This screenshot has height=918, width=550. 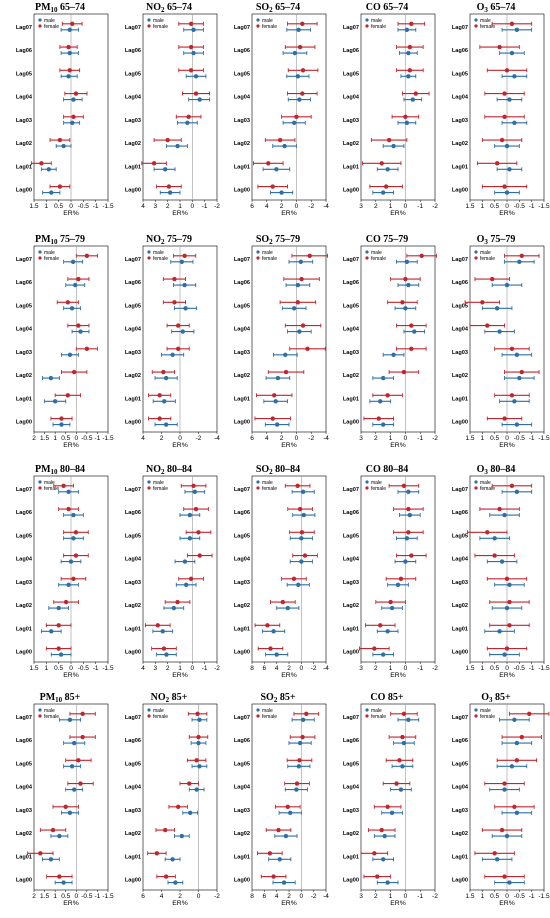 I want to click on x-tick-label: -0.5, so click(x=520, y=668).